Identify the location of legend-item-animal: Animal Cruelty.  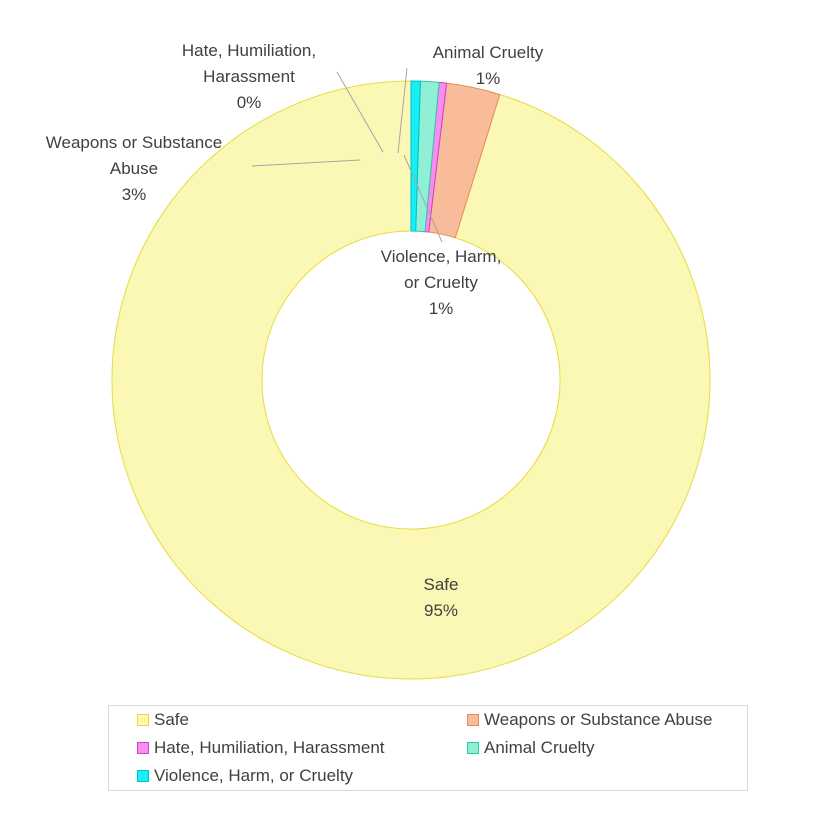
(531, 748).